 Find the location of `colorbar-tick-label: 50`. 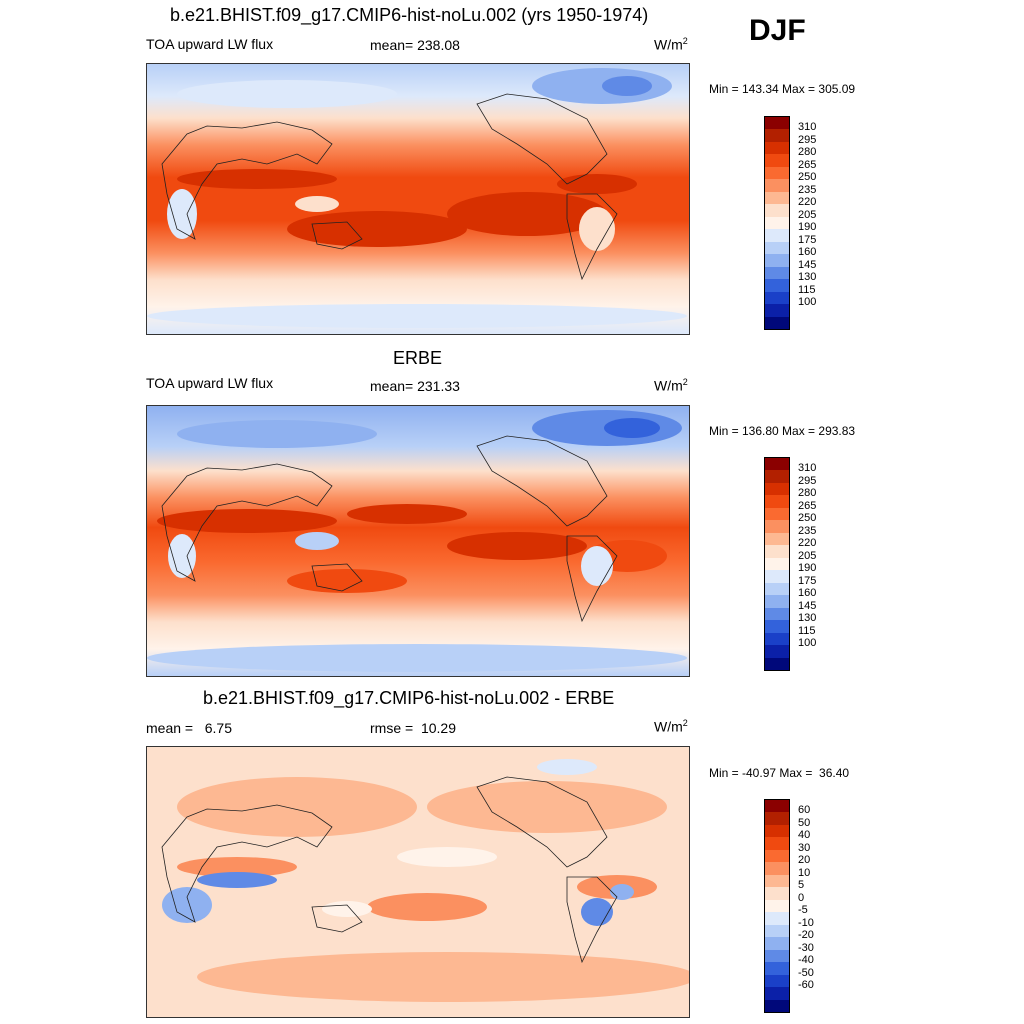

colorbar-tick-label: 50 is located at coordinates (804, 822).